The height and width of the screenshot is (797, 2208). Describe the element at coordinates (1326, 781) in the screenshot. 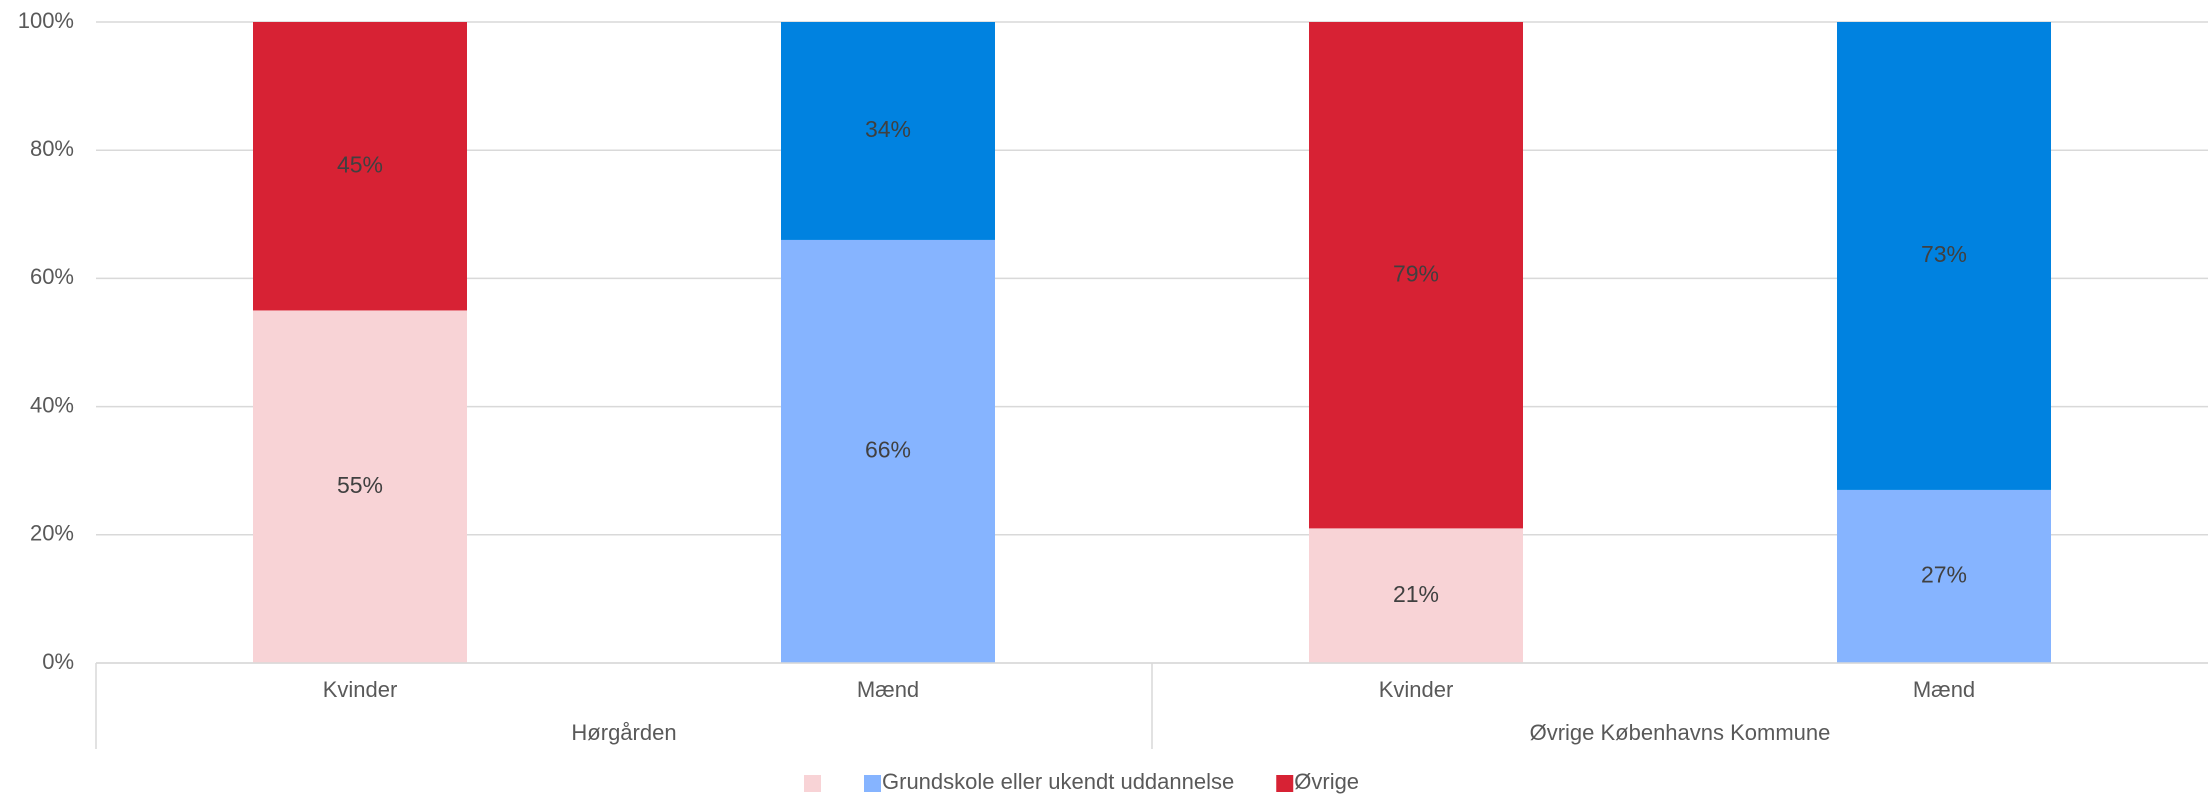

I see `legend-label: Øvrige` at that location.